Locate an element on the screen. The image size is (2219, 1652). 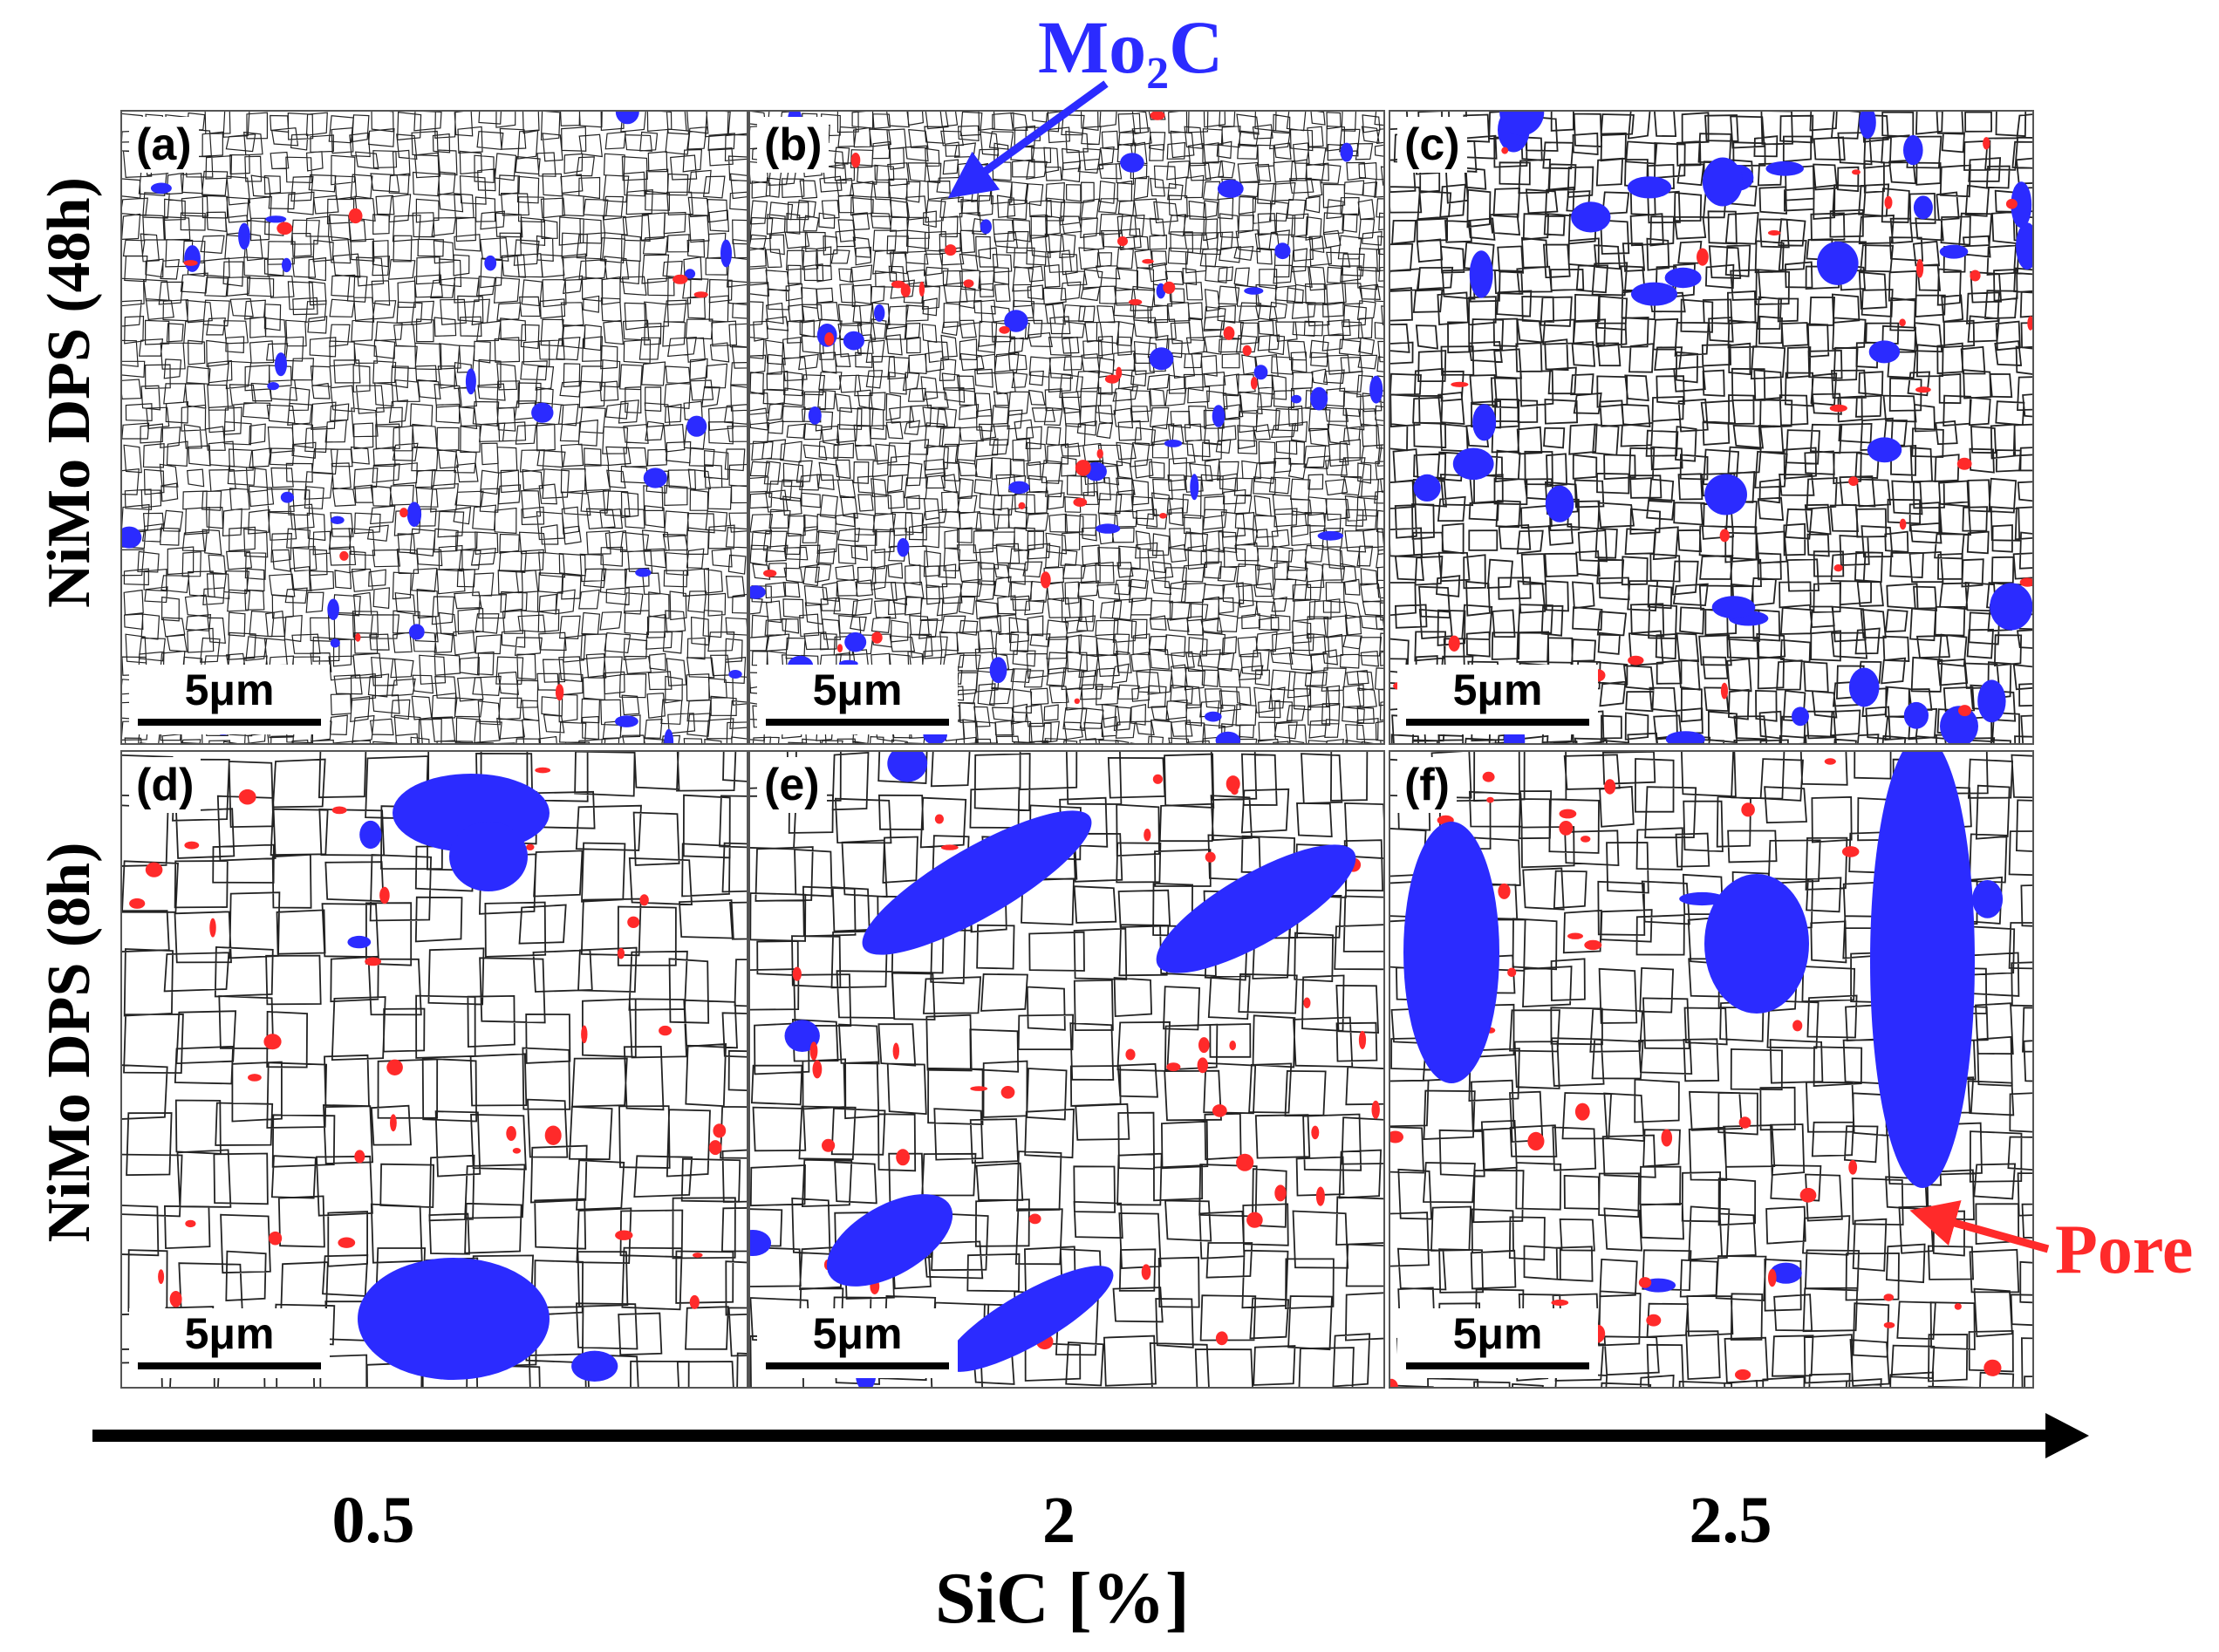
panel-e: (e) 5μm is located at coordinates (1066, 1069).